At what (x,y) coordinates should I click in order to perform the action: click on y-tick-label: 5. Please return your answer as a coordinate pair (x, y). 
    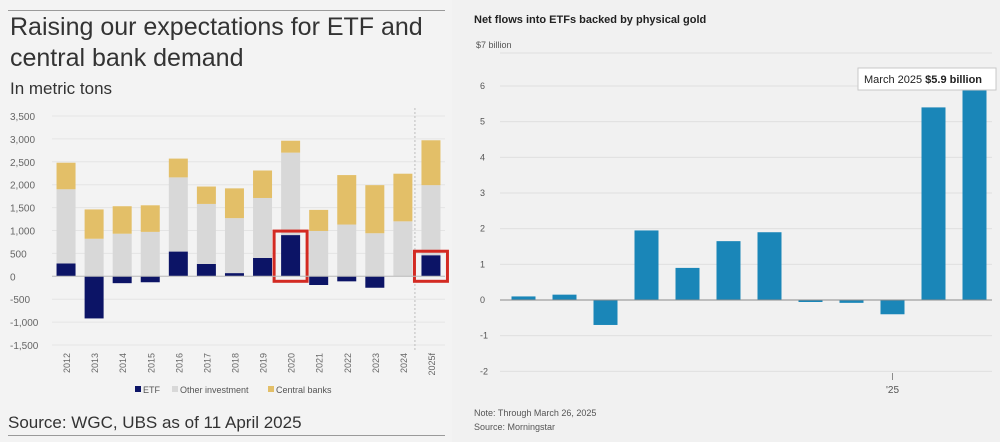
    Looking at the image, I should click on (482, 122).